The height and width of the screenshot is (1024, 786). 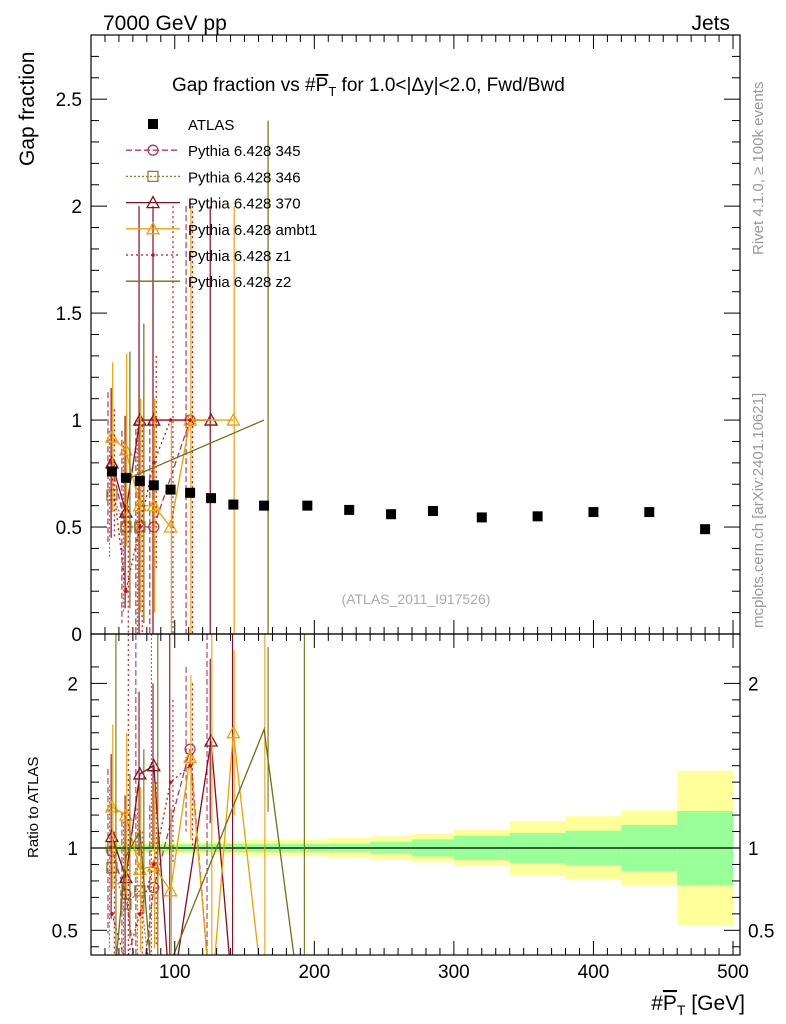 I want to click on legend-label-3: Pythia 6.428 ambt1, so click(x=252, y=230).